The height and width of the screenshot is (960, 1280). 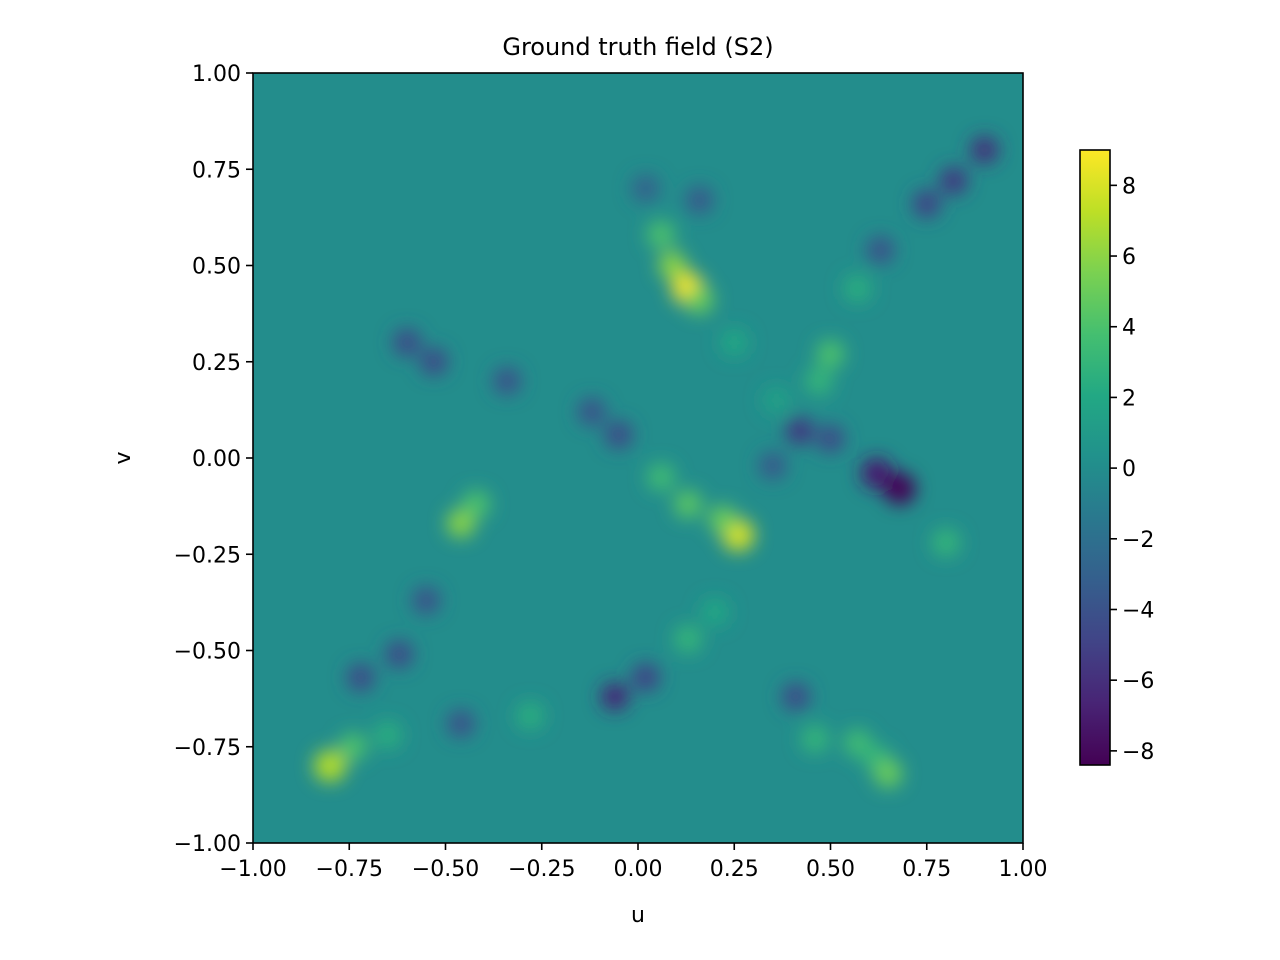 I want to click on colorbar-tick-label: 2, so click(x=1129, y=398).